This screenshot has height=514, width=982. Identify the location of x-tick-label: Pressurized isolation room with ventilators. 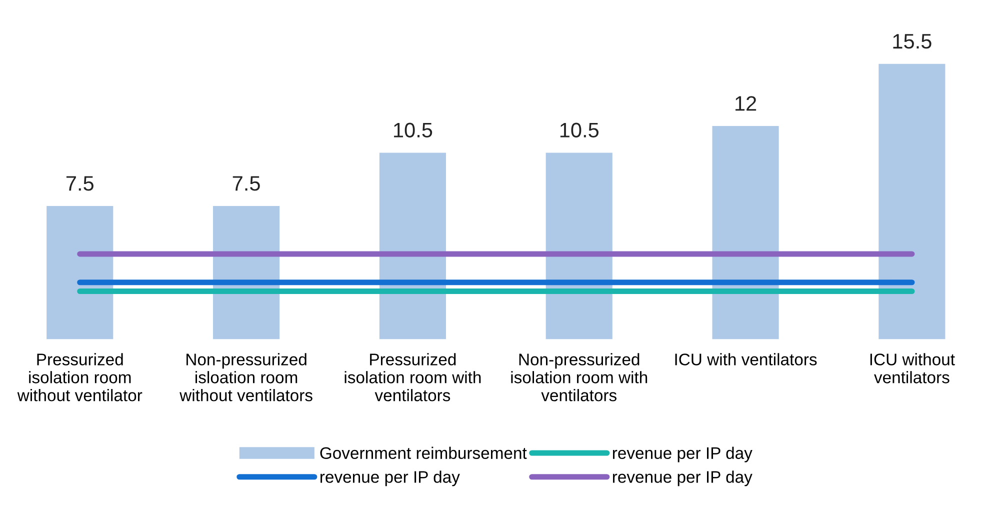
(412, 377).